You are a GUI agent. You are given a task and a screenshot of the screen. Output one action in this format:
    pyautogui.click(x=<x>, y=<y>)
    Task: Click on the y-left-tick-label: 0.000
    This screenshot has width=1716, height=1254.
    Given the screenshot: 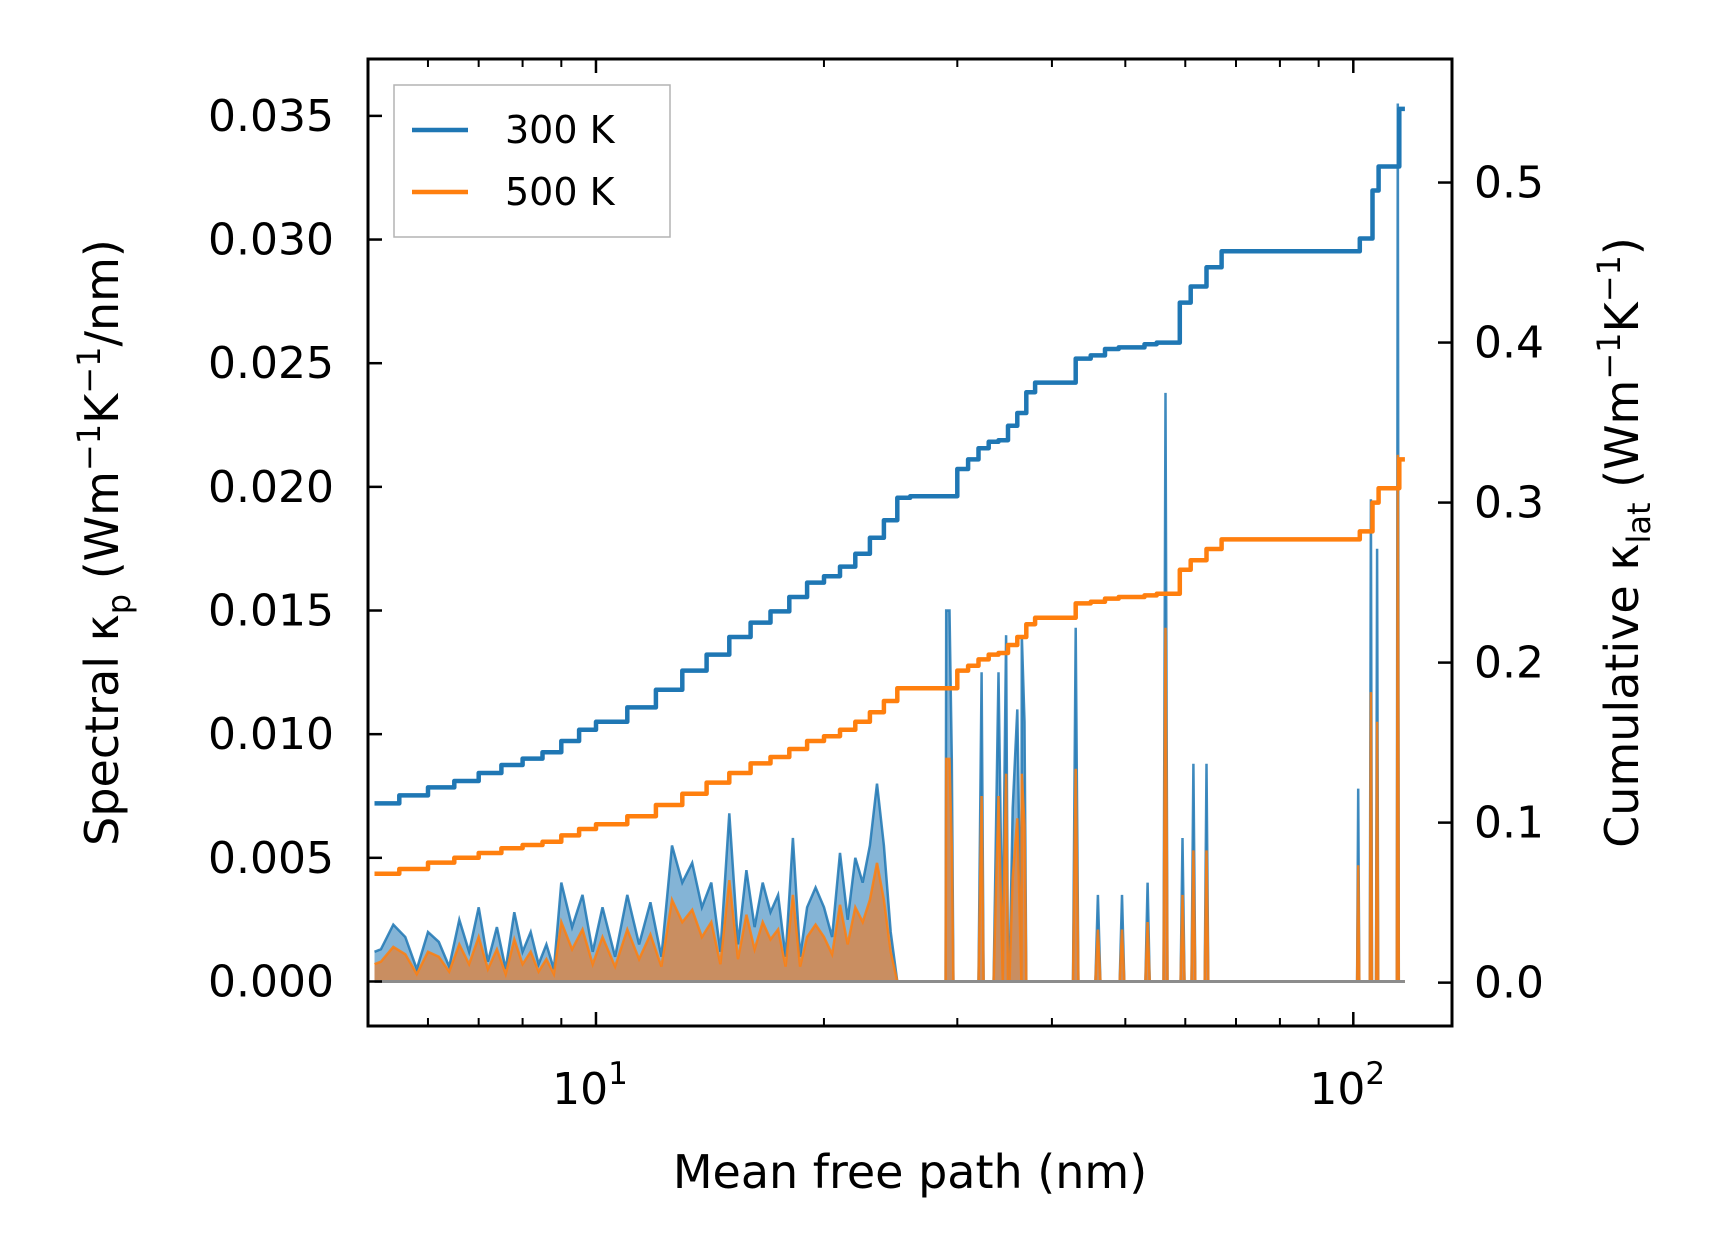 What is the action you would take?
    pyautogui.click(x=271, y=981)
    